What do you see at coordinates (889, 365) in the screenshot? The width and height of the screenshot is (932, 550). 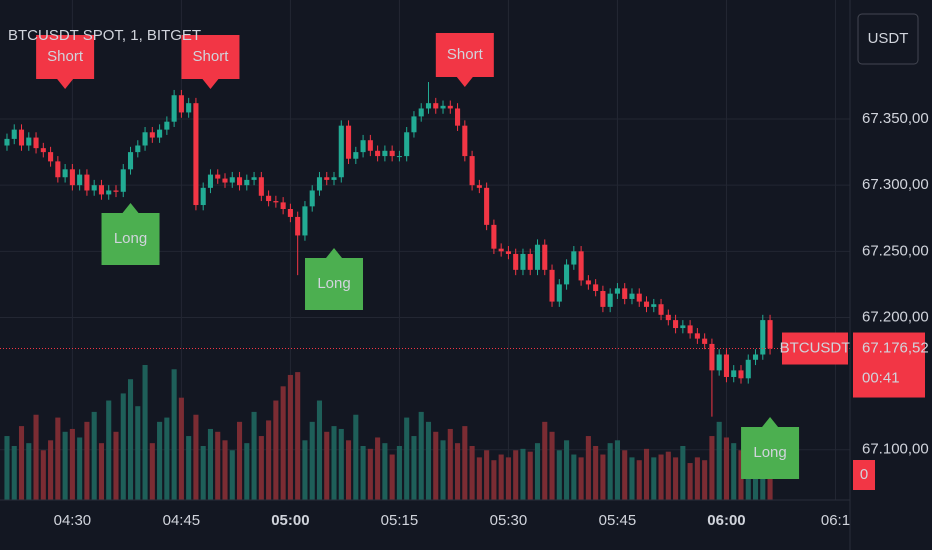 I see `price-badge` at bounding box center [889, 365].